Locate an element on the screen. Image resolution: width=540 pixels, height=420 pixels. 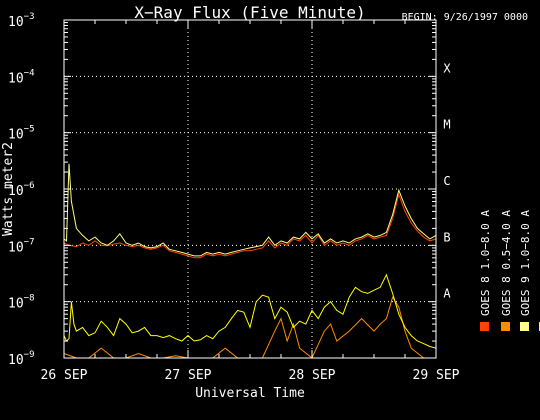
y-tick-label: 10⁻⁵ is located at coordinates (21, 134).